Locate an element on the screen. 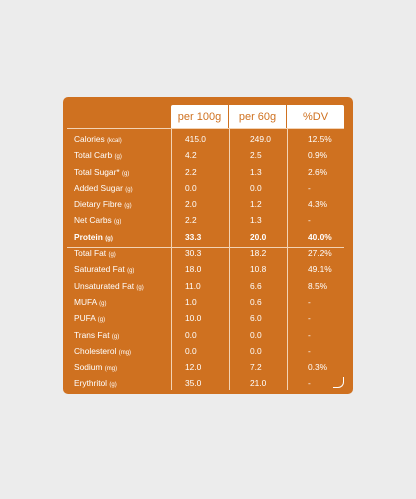  value-dv: 8.5% is located at coordinates (318, 285).